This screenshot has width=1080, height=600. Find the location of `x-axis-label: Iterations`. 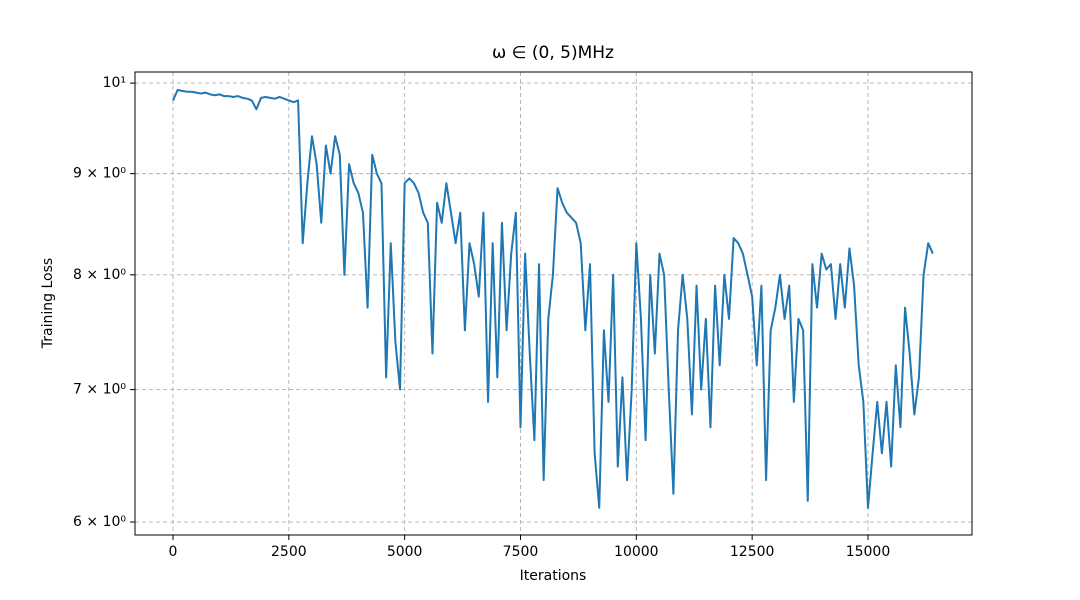

x-axis-label: Iterations is located at coordinates (553, 576).